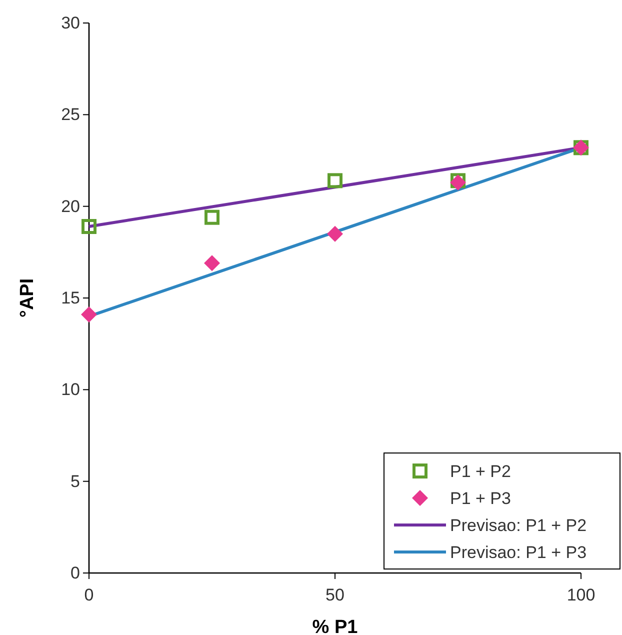 The image size is (622, 635). I want to click on y-tick-label: 15, so click(70, 298).